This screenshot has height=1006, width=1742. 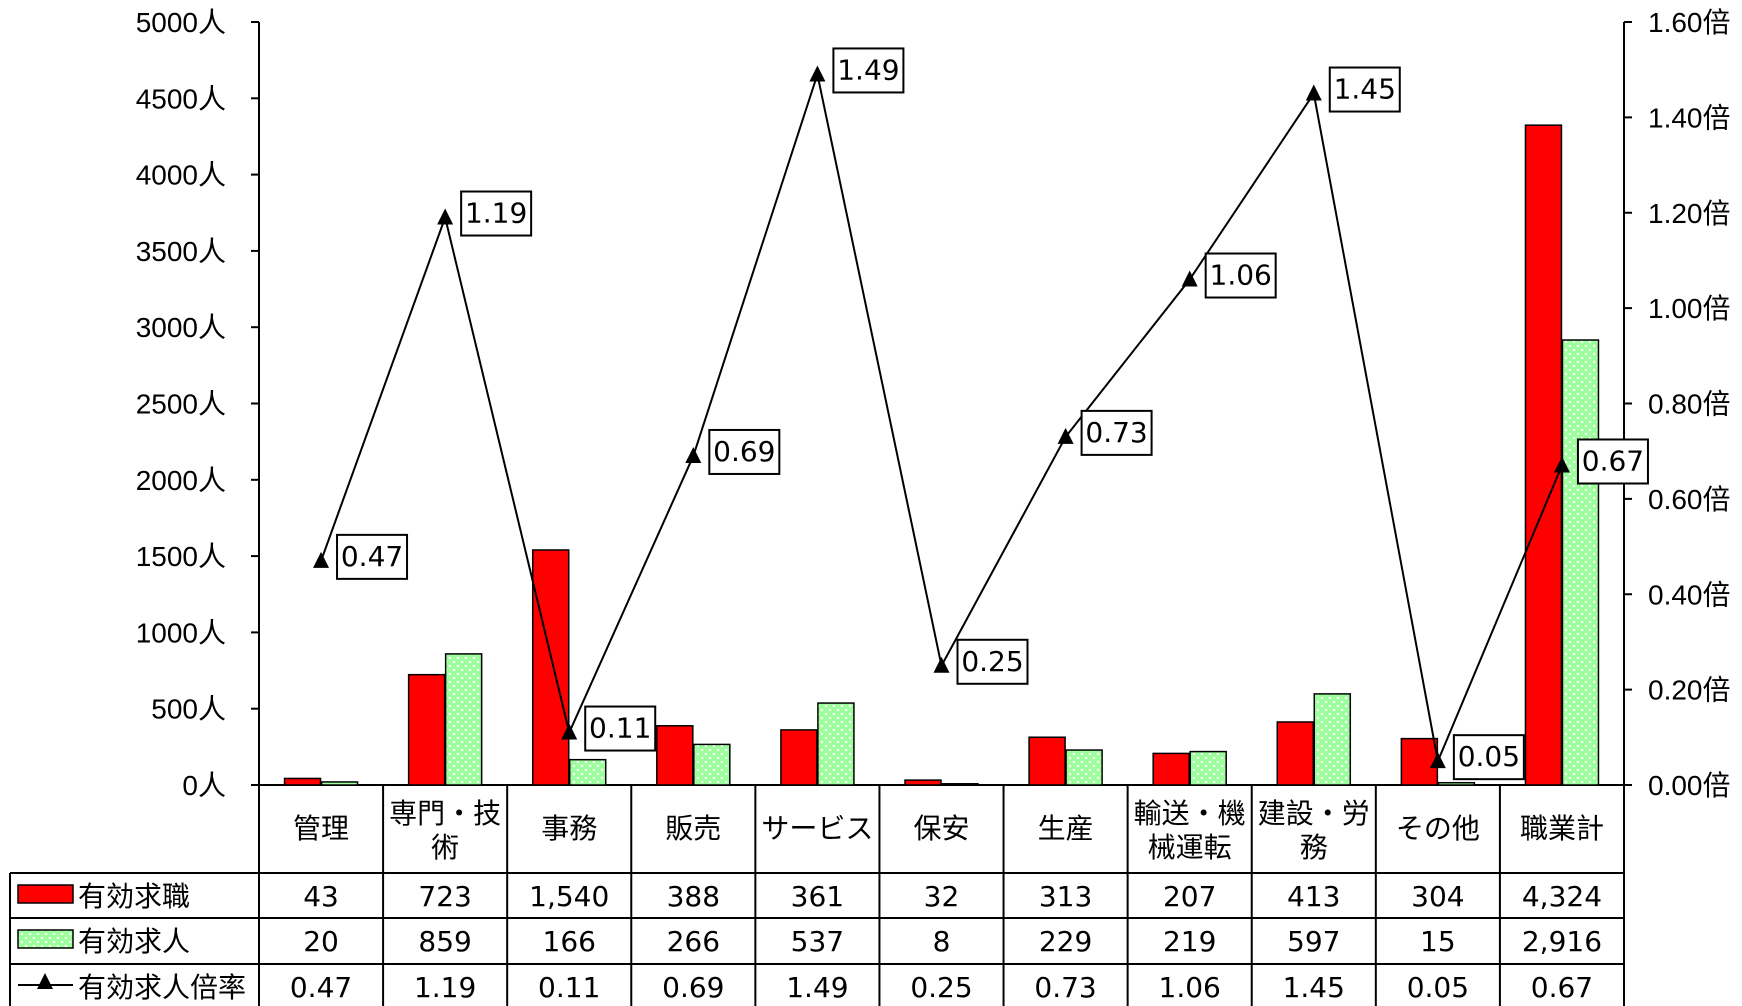 What do you see at coordinates (1437, 896) in the screenshot?
I see `table-cell: 304` at bounding box center [1437, 896].